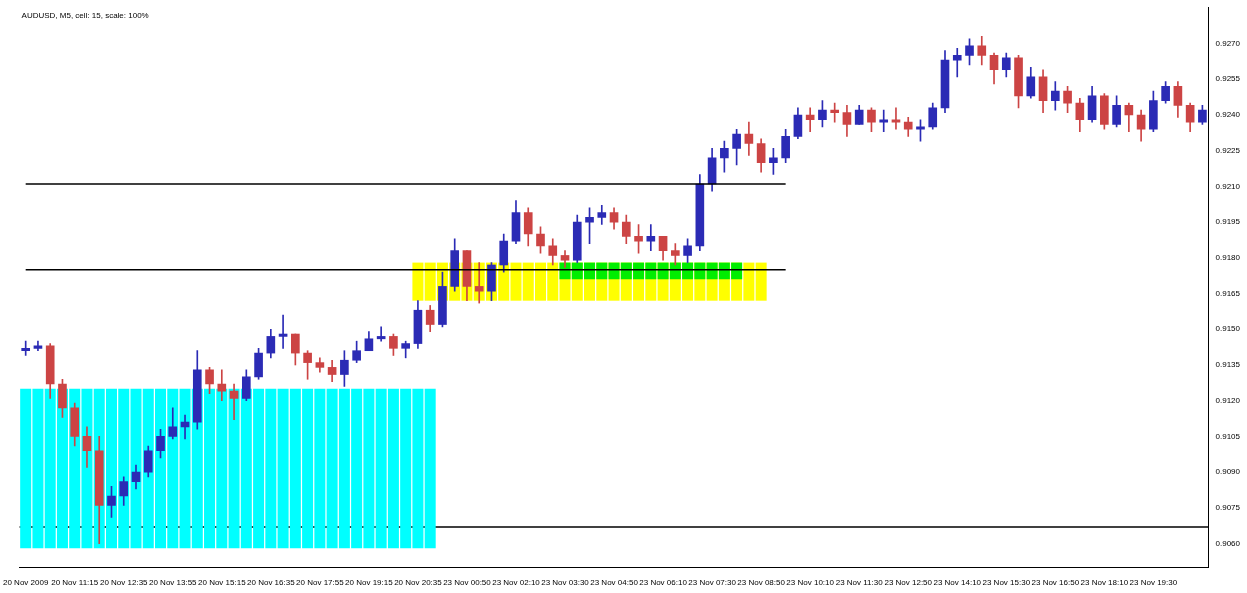 This screenshot has width=1247, height=593. What do you see at coordinates (1104, 583) in the screenshot?
I see `x-tick-label: 23 Nov 18:10` at bounding box center [1104, 583].